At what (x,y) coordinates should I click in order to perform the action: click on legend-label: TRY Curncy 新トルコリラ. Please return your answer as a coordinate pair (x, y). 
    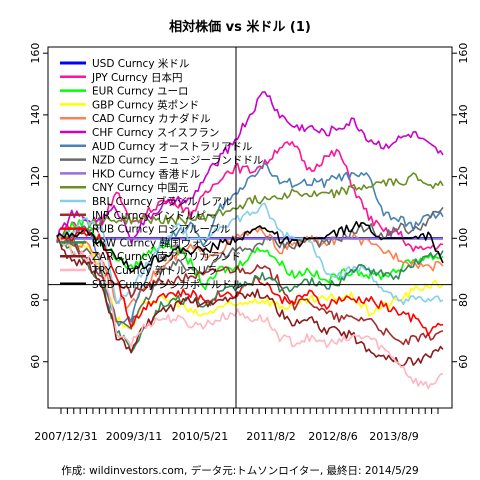
    Looking at the image, I should click on (154, 270).